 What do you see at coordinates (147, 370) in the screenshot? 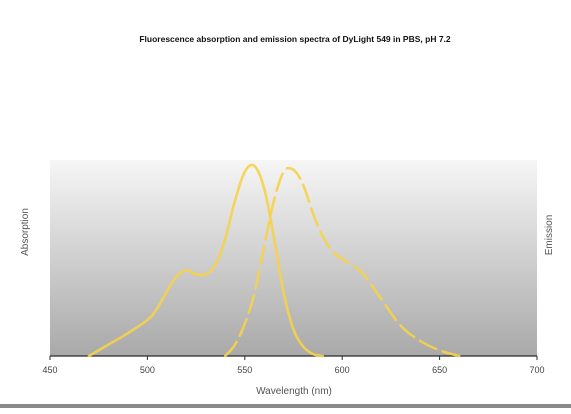
I see `x-tick-label: 500` at bounding box center [147, 370].